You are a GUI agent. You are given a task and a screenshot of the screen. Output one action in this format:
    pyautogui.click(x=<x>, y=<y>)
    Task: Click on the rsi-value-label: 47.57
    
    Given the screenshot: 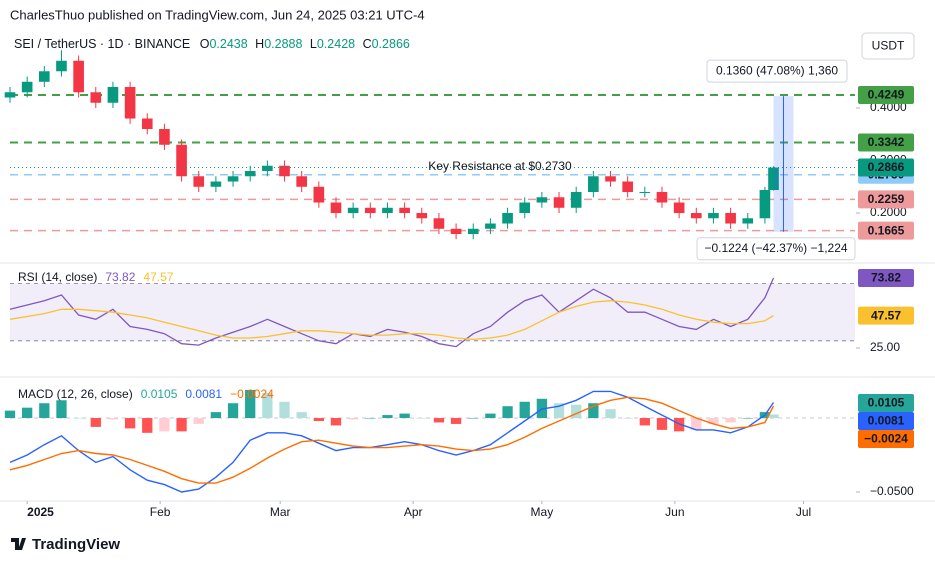 What is the action you would take?
    pyautogui.click(x=886, y=315)
    